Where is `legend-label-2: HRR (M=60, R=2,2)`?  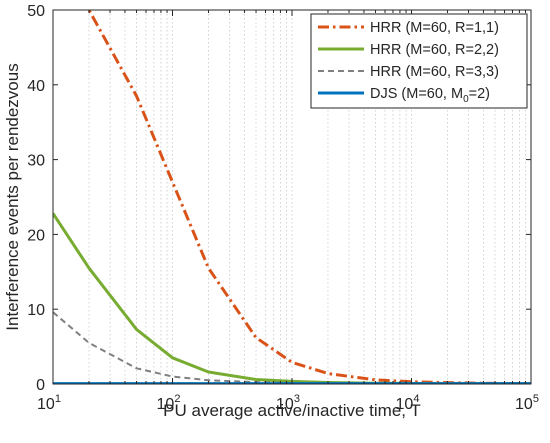
legend-label-2: HRR (M=60, R=2,2) is located at coordinates (434, 50).